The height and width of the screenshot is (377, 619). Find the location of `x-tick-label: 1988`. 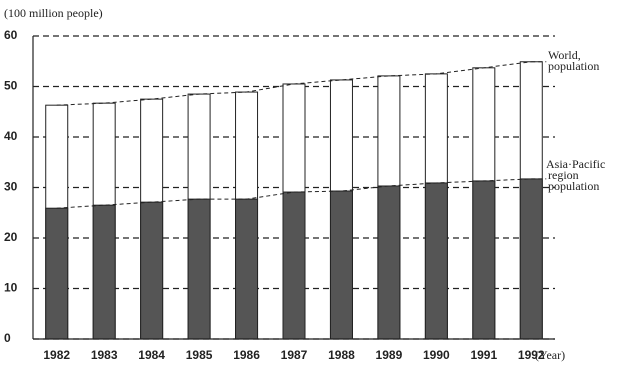

x-tick-label: 1988 is located at coordinates (341, 355).